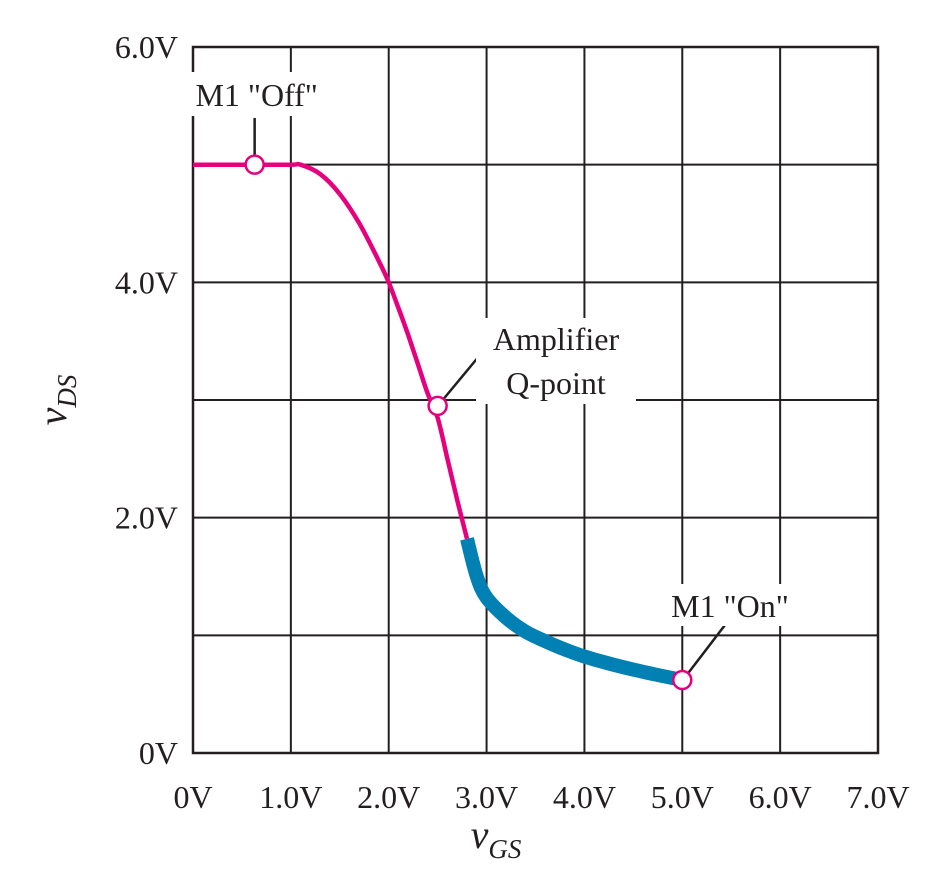 This screenshot has height=877, width=948. I want to click on annotation-m1-on: M1 "On", so click(730, 606).